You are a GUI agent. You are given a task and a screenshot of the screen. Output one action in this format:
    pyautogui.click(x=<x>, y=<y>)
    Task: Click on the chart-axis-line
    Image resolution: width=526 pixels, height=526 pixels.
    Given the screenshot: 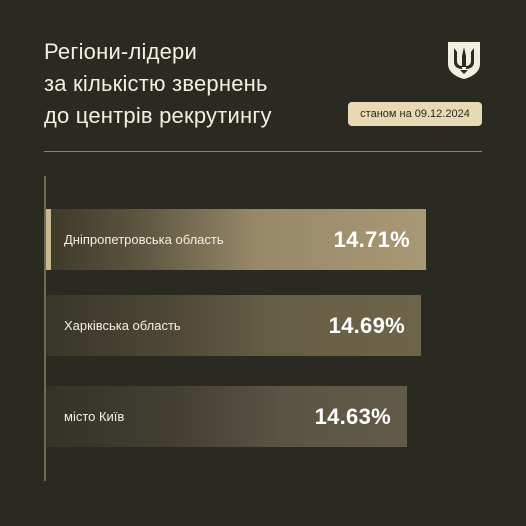 What is the action you would take?
    pyautogui.click(x=45, y=328)
    